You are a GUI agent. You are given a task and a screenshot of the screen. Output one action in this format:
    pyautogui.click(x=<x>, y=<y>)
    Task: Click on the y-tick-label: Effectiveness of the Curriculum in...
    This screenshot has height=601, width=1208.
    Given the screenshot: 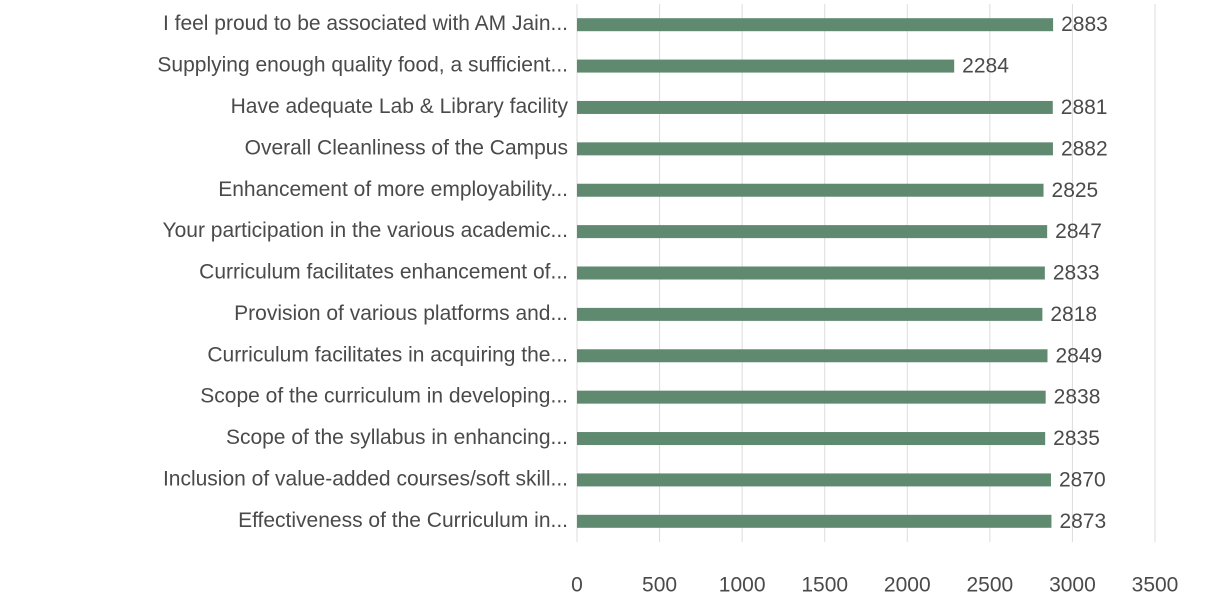 What is the action you would take?
    pyautogui.click(x=403, y=520)
    